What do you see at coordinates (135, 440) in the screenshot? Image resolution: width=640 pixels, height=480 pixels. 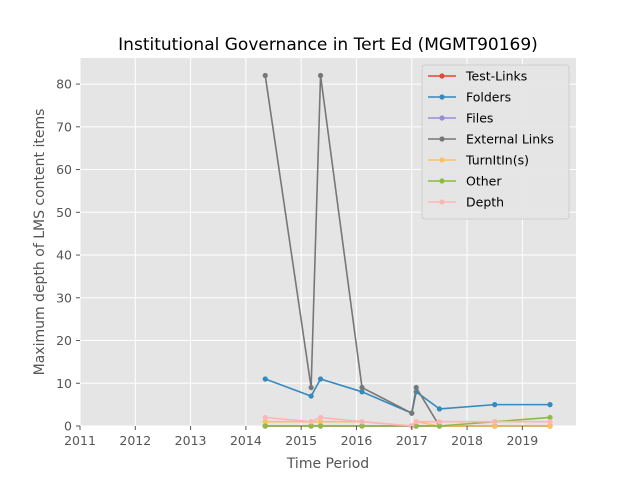 I see `x-tick-label: 2012` at bounding box center [135, 440].